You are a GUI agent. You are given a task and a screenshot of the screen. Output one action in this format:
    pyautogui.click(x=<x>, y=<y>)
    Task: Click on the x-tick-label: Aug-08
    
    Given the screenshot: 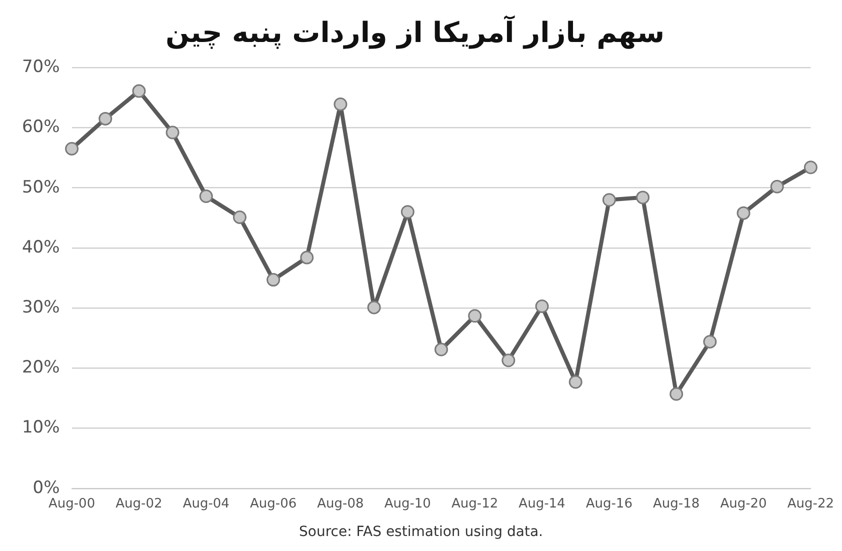 What is the action you would take?
    pyautogui.click(x=340, y=504)
    